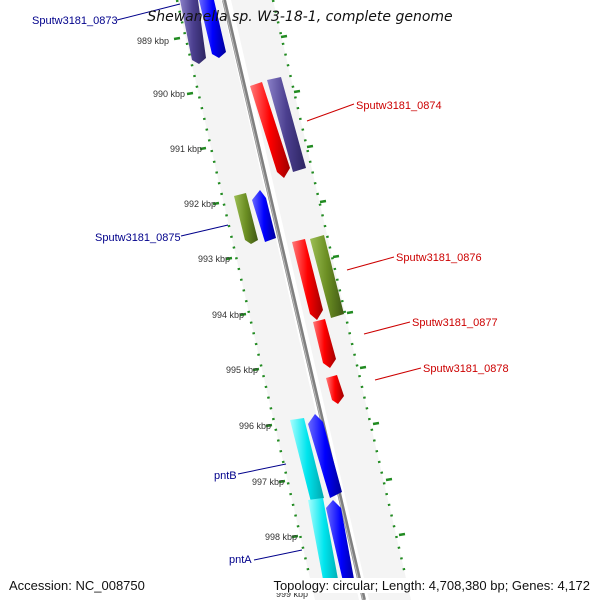 The image size is (600, 600). What do you see at coordinates (138, 238) in the screenshot?
I see `gene-label-sputw3181-0875: Sputw3181_0875` at bounding box center [138, 238].